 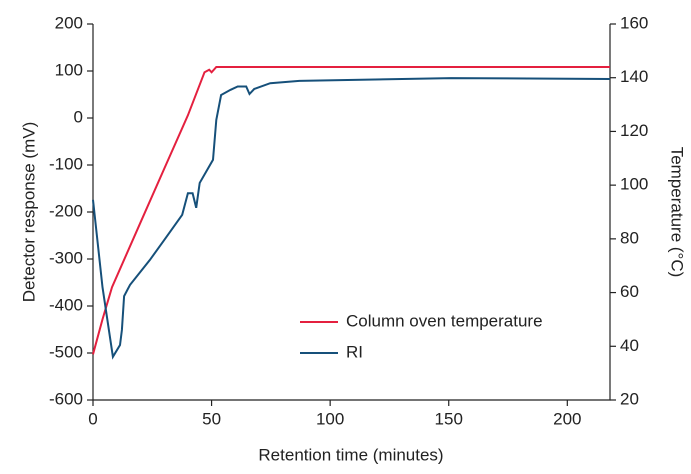 I want to click on x-tick-label: 100, so click(x=330, y=418).